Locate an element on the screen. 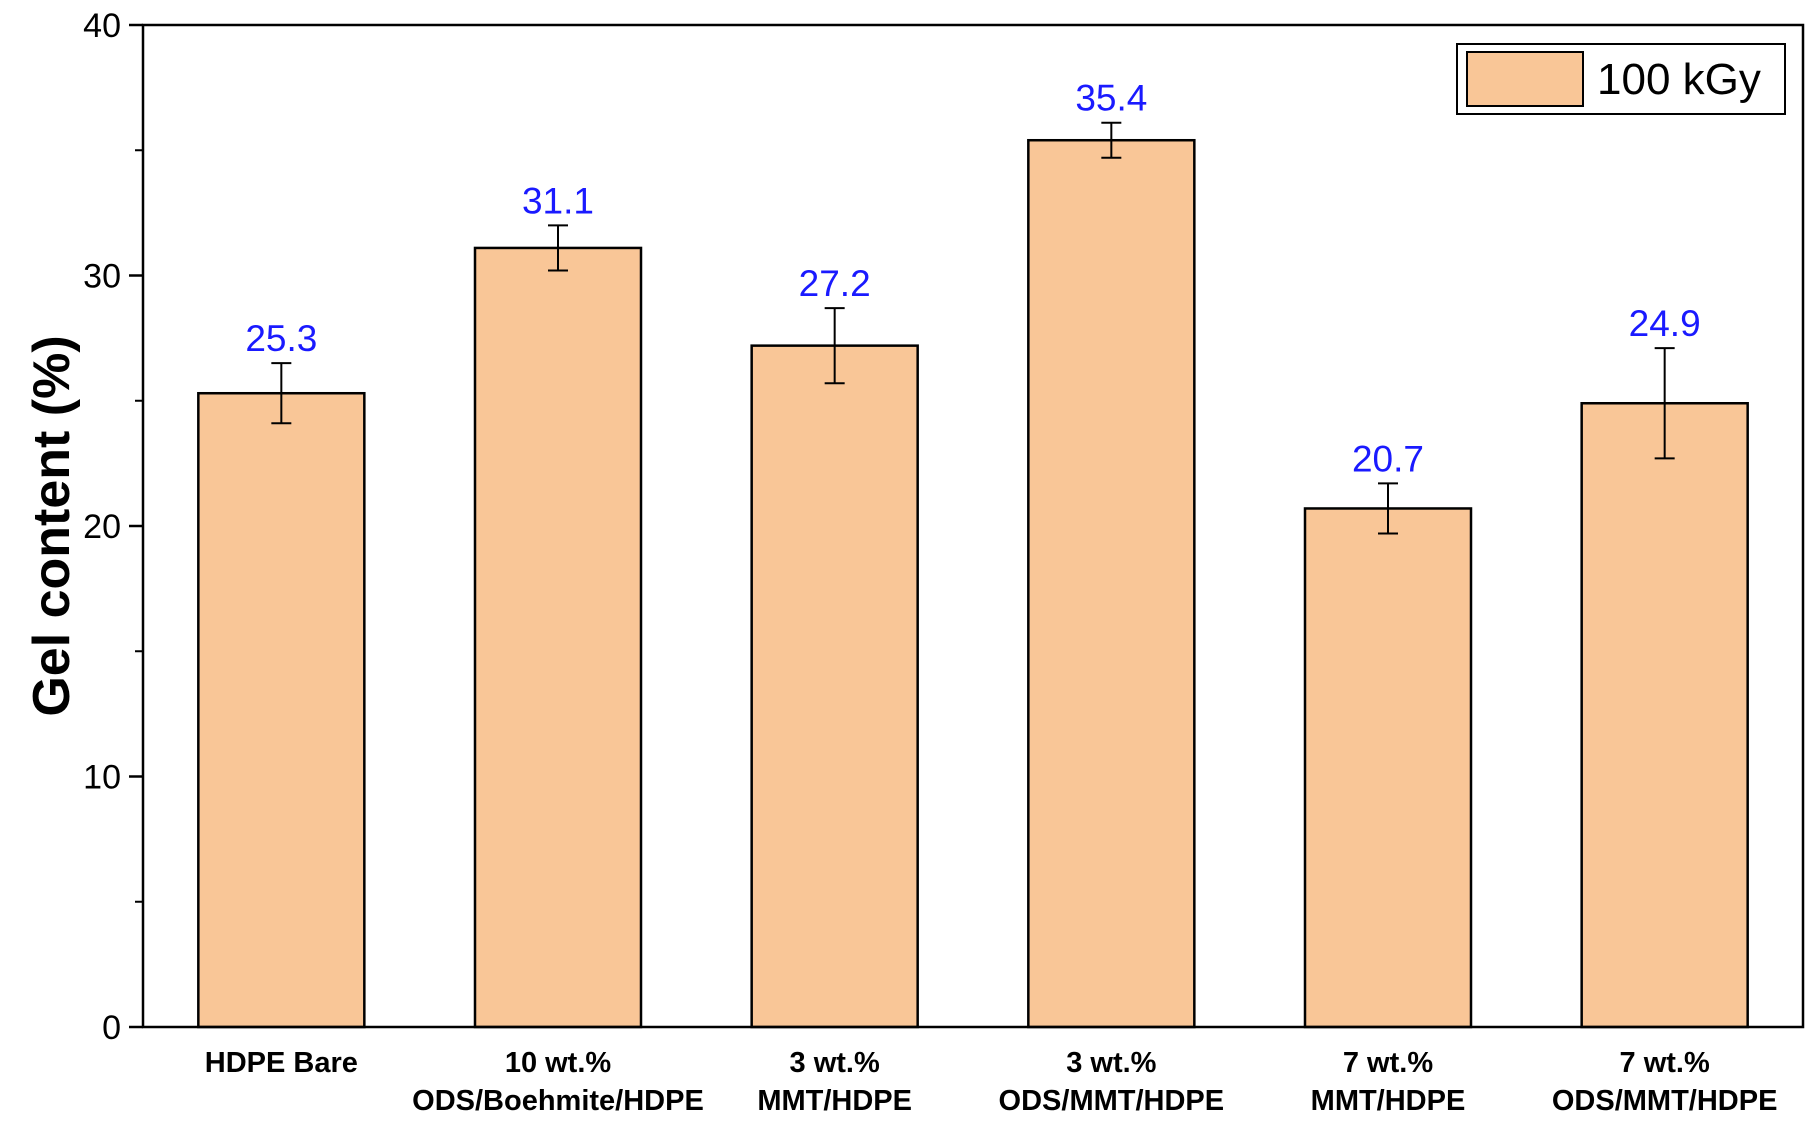 This screenshot has width=1815, height=1121. x-tick-label: 7 wt.% ODS/MMT/HDPE is located at coordinates (1665, 1082).